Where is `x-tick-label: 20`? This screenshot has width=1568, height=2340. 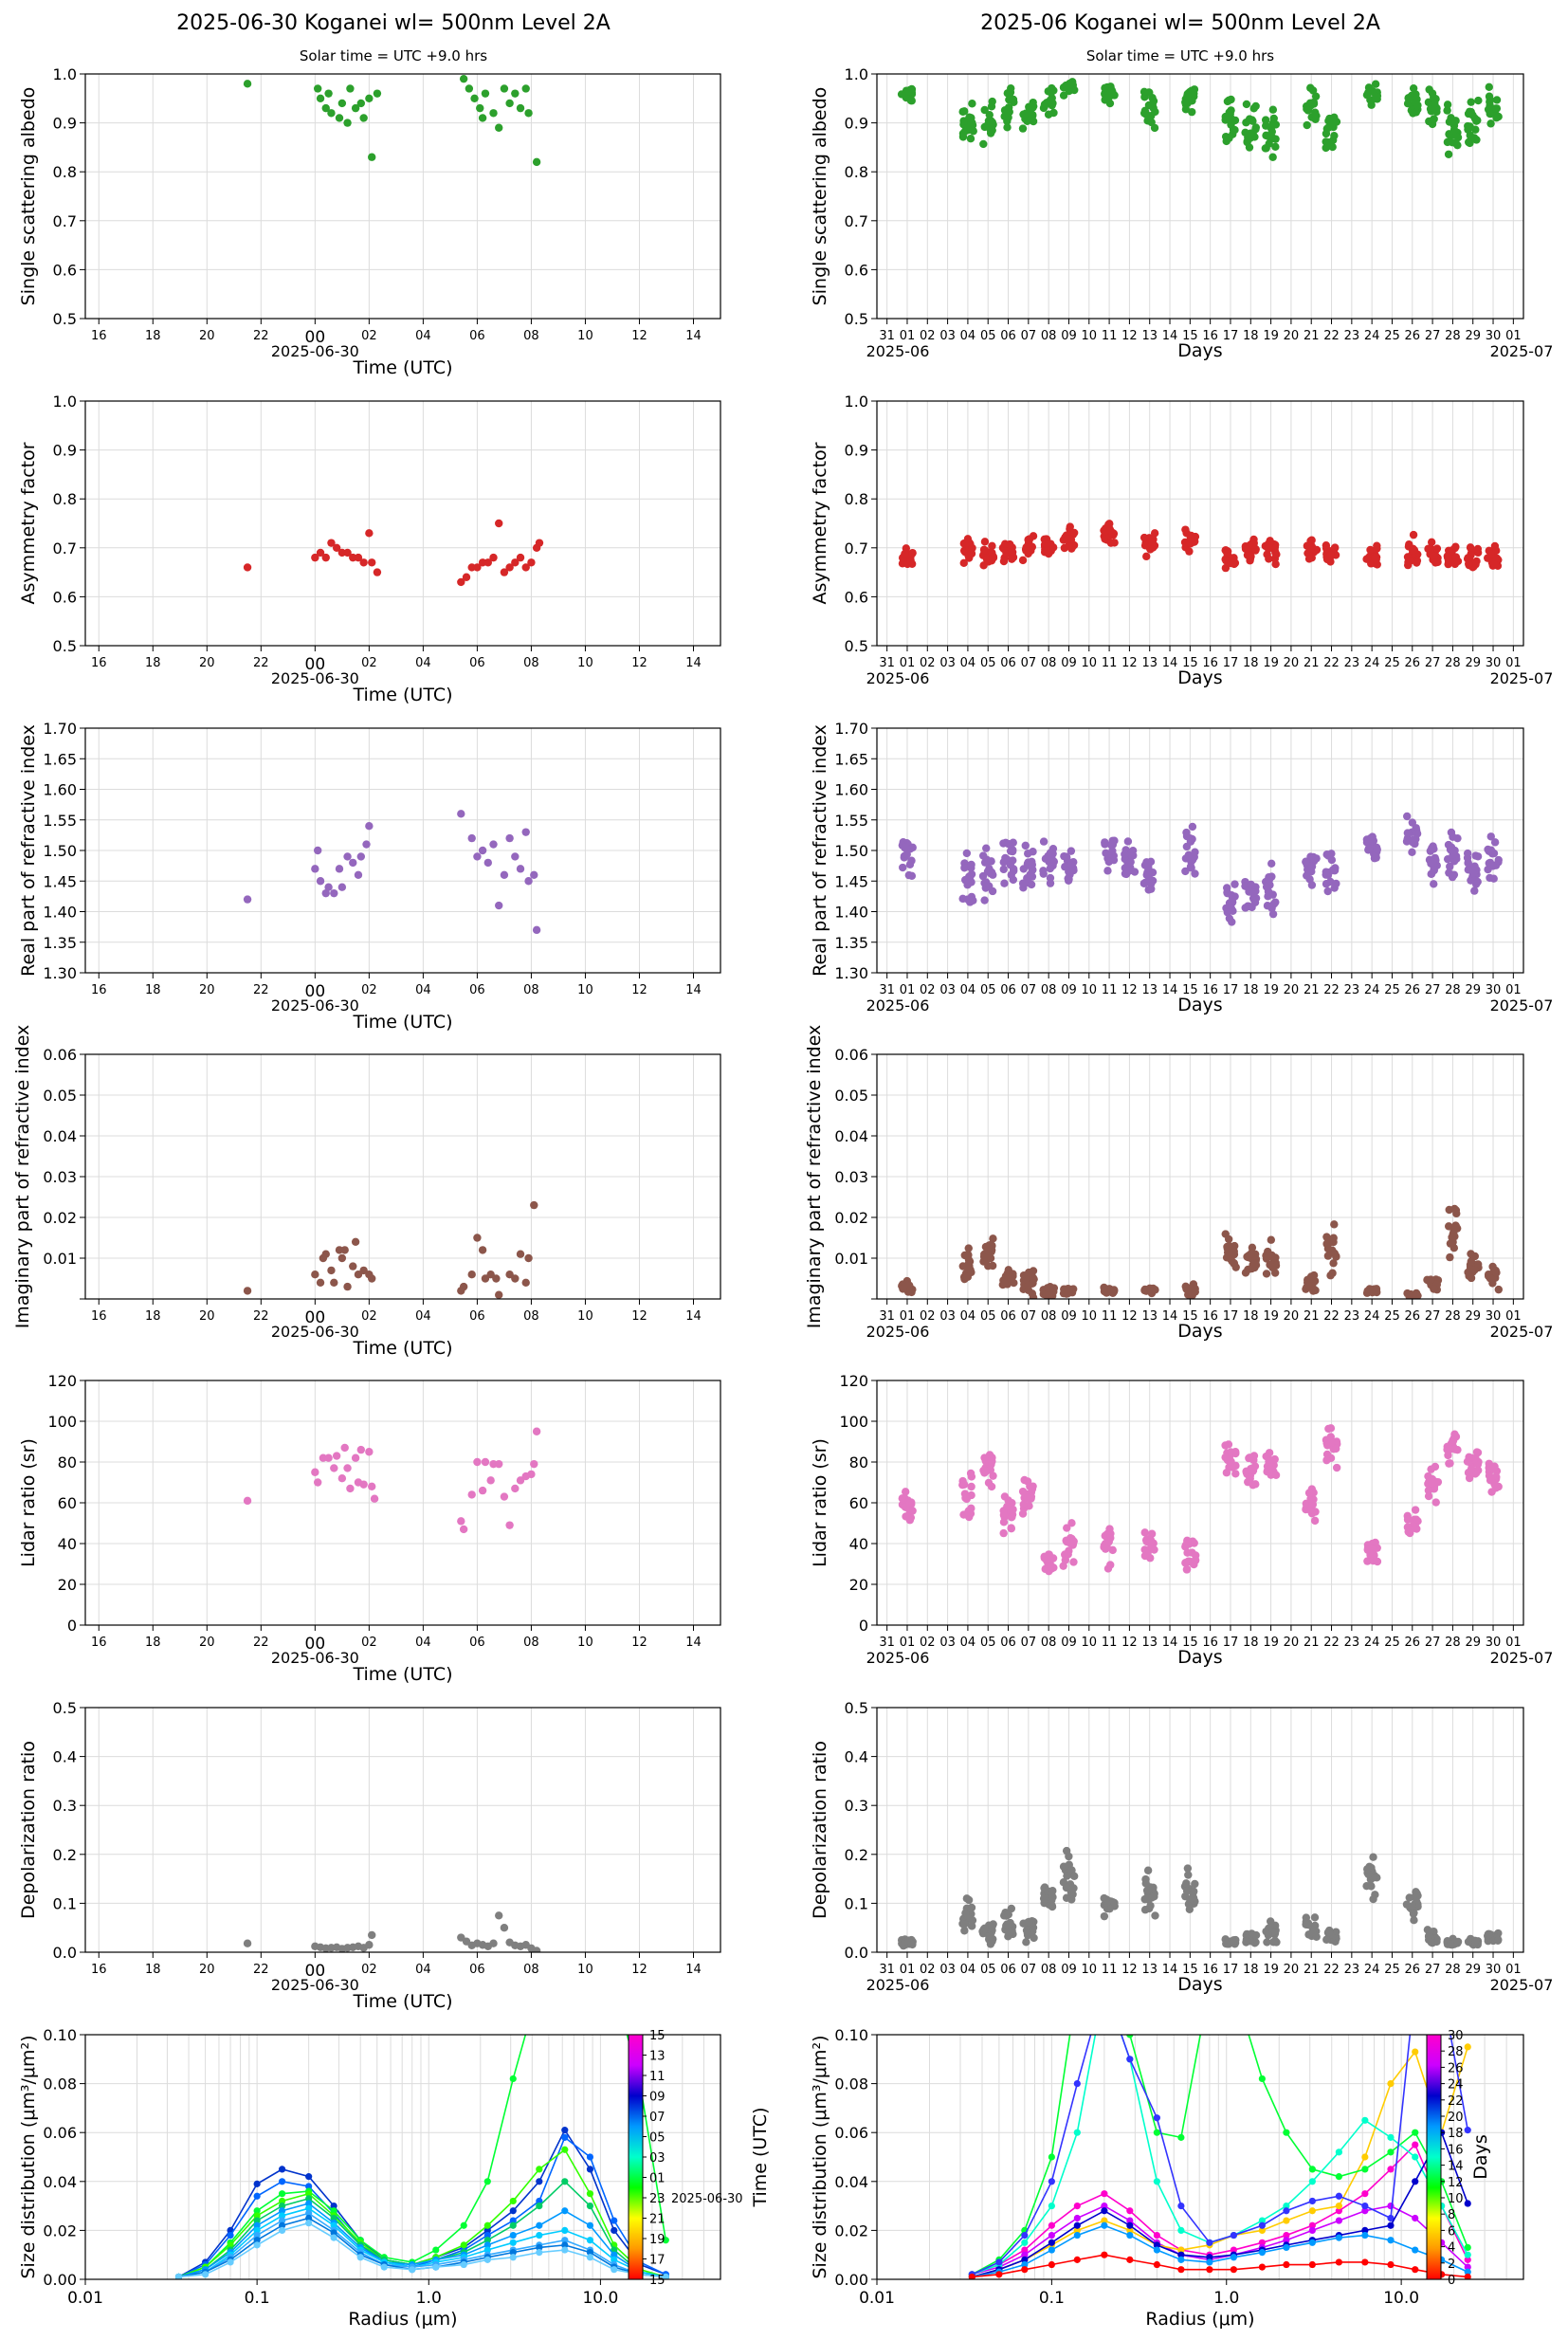
x-tick-label: 20 is located at coordinates (207, 1643).